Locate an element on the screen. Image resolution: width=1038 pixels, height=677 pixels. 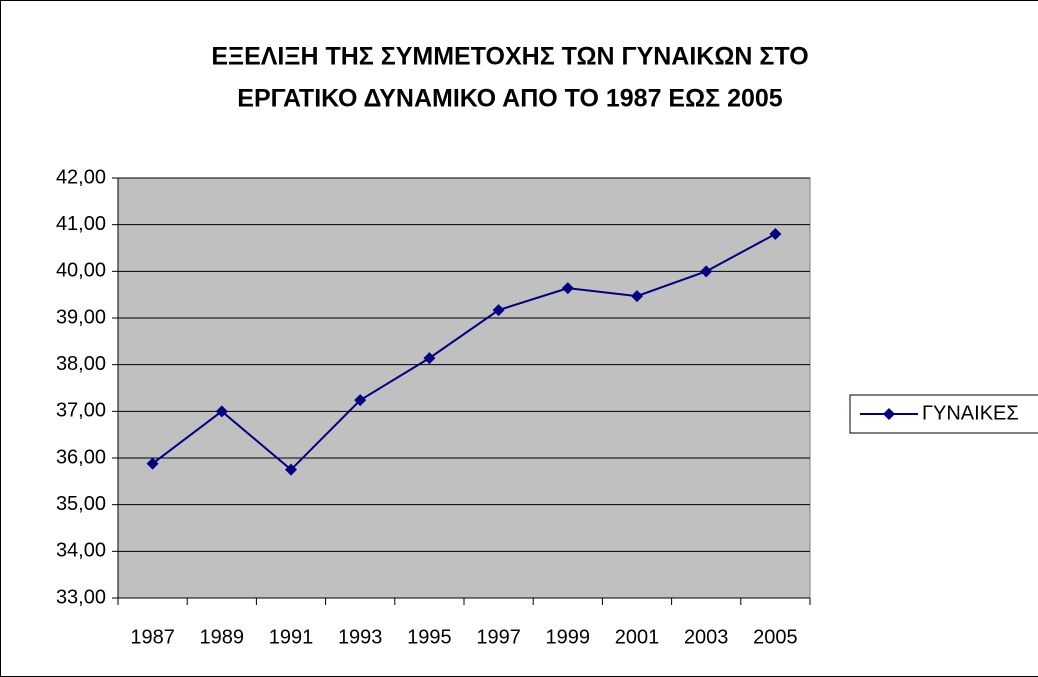
x-tick-label: 2001 is located at coordinates (637, 637).